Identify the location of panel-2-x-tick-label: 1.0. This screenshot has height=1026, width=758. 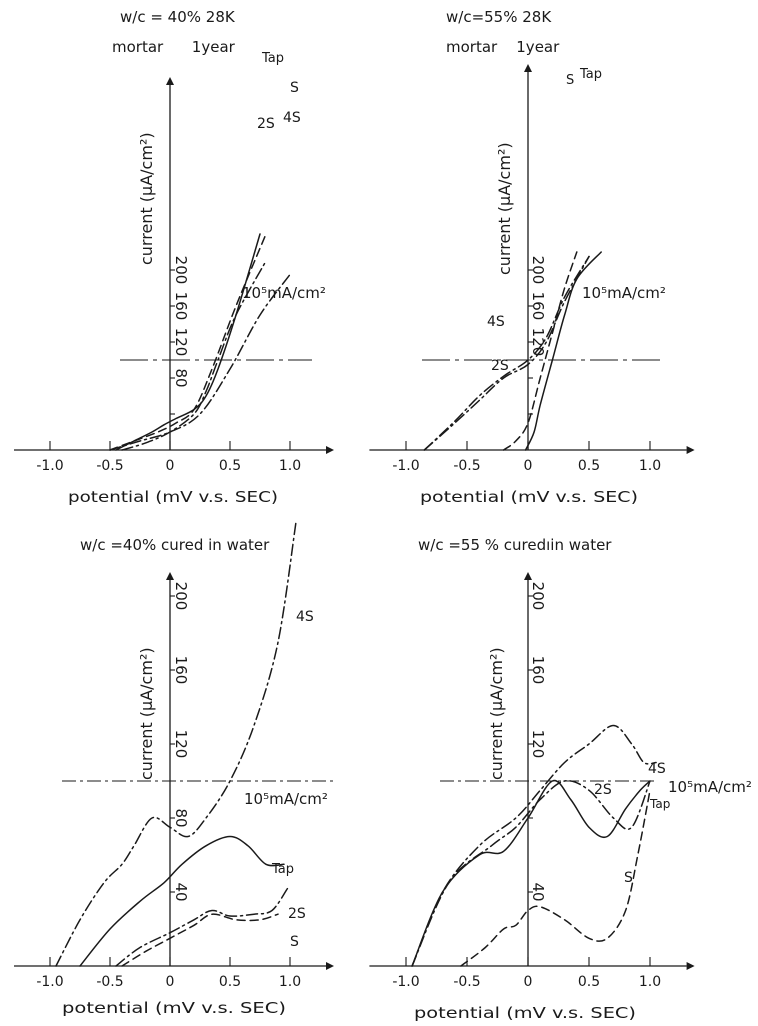
(650, 466).